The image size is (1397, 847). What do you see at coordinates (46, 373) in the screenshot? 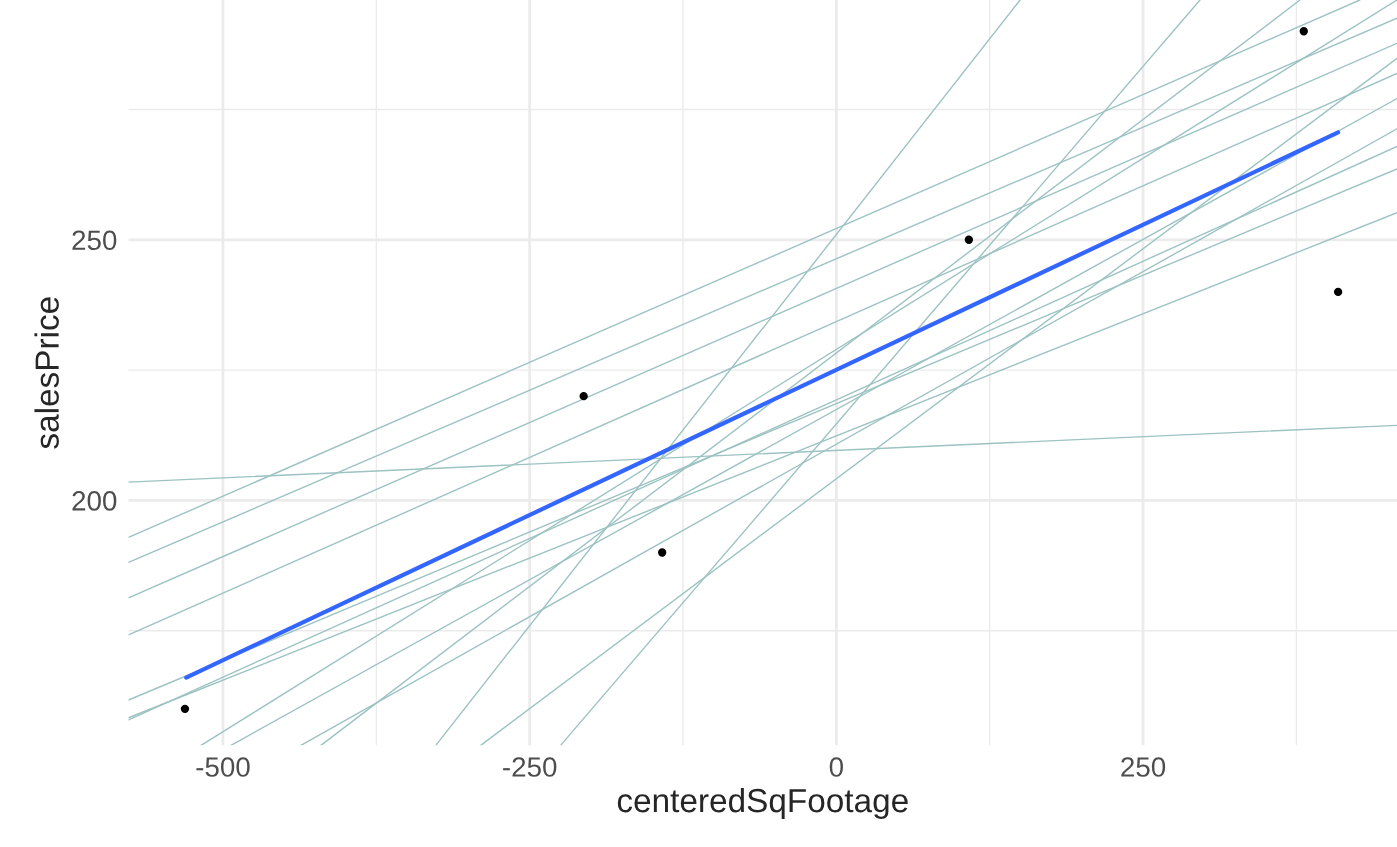
I see `y-axis-title: salesPrice` at bounding box center [46, 373].